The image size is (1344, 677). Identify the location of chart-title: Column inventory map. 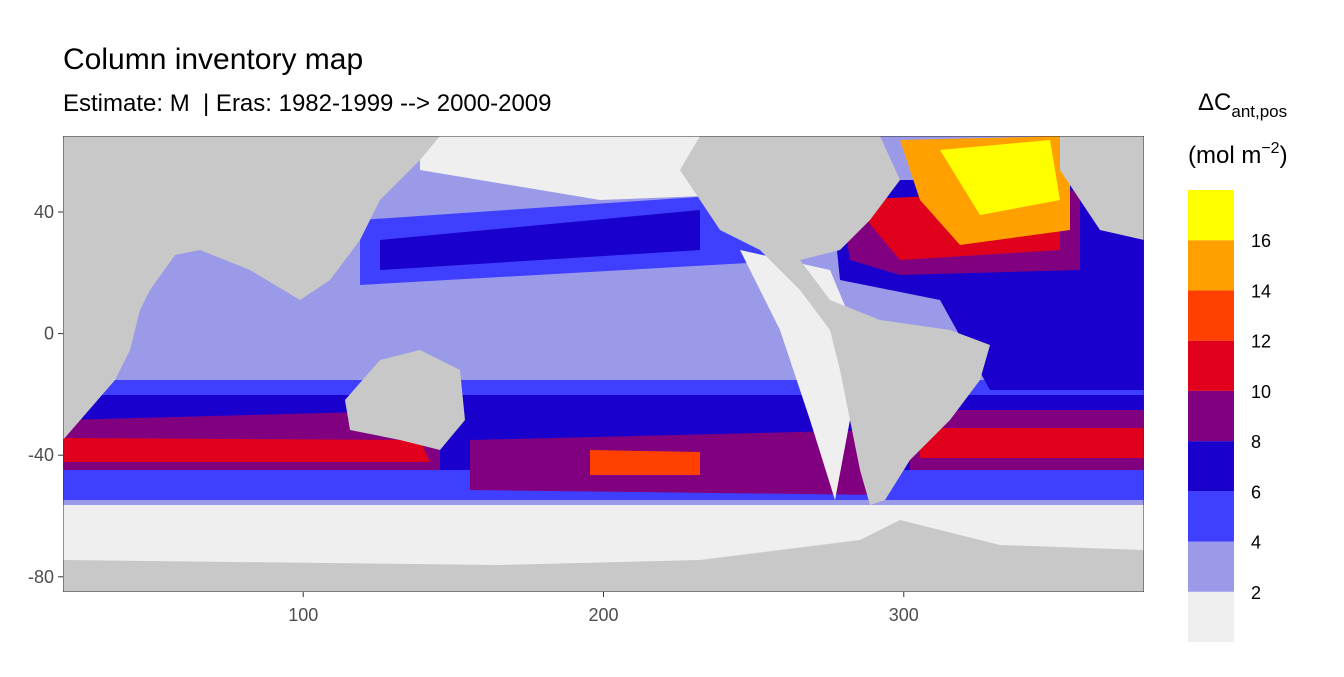
(213, 59).